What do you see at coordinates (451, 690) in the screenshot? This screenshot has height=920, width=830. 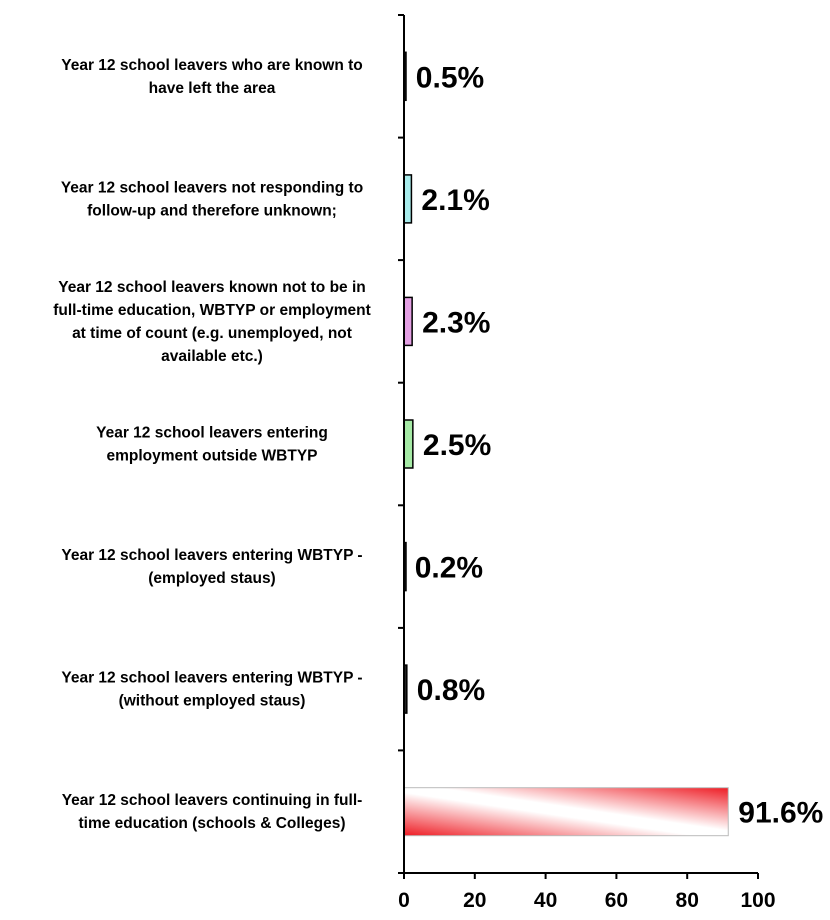 I see `value-label: 0.8%` at bounding box center [451, 690].